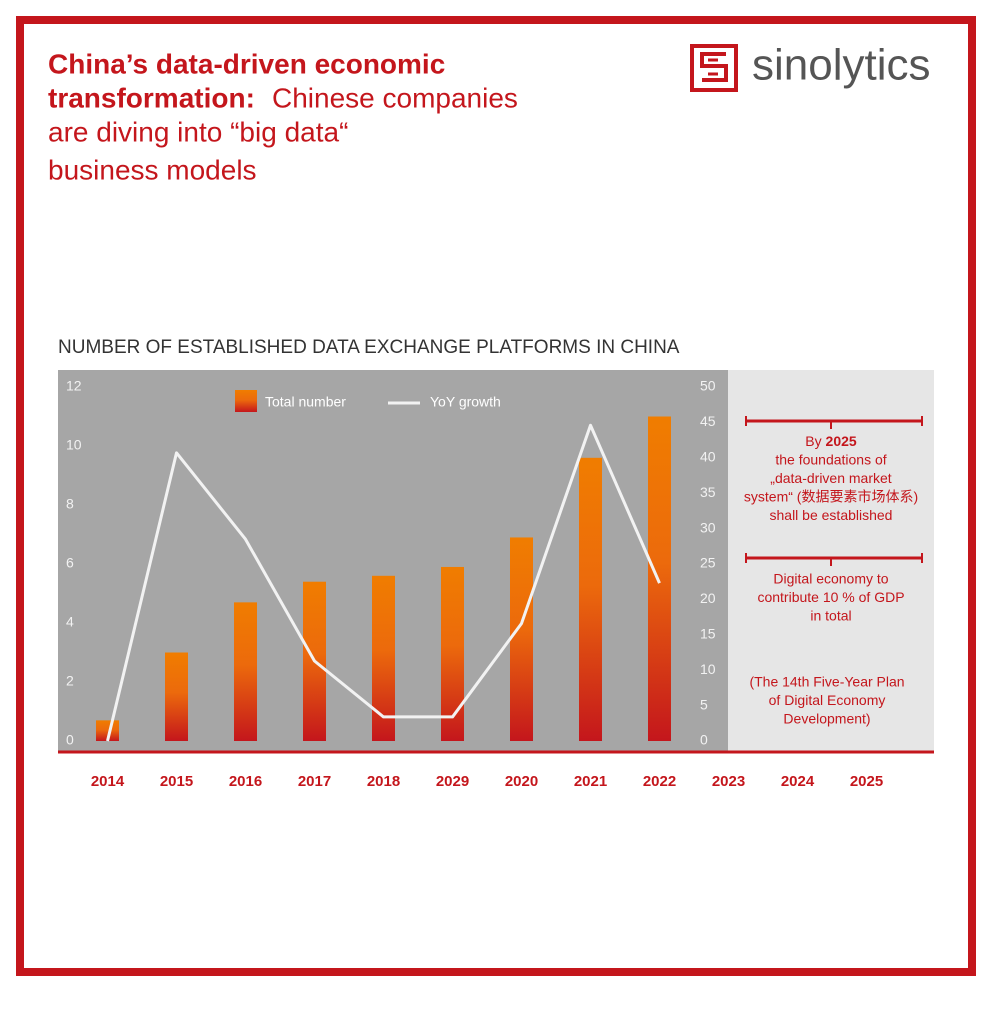 This screenshot has width=1000, height=1017. What do you see at coordinates (74, 386) in the screenshot?
I see `y-tick-label: 12` at bounding box center [74, 386].